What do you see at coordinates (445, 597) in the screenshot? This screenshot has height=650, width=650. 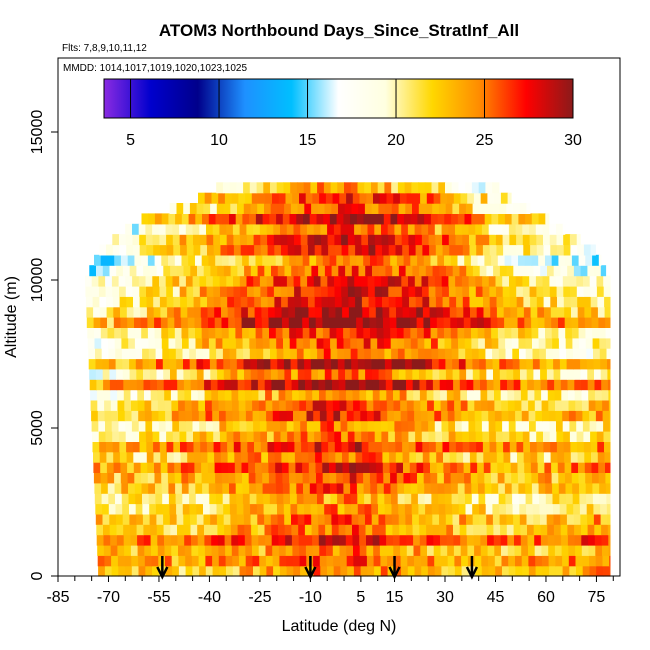 I see `x-tick-label: 30` at bounding box center [445, 597].